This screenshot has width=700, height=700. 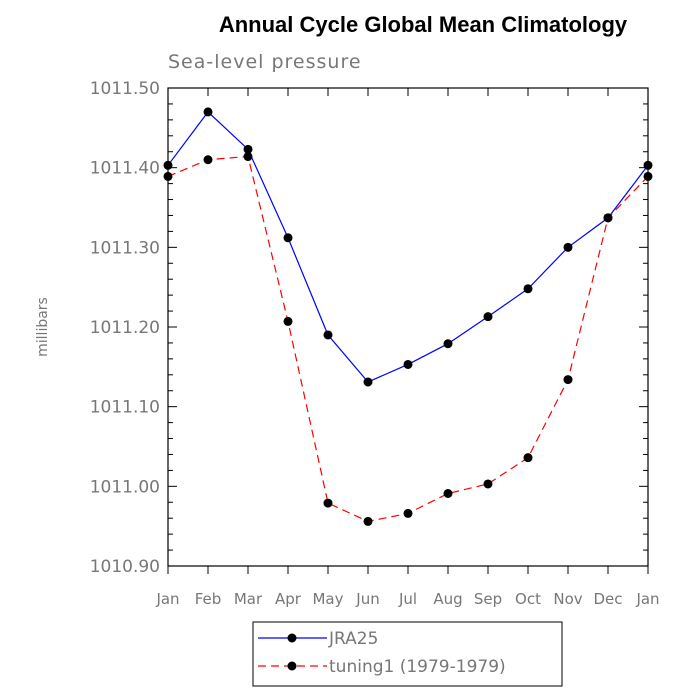 What do you see at coordinates (125, 408) in the screenshot?
I see `y-tick-label: 1011.10` at bounding box center [125, 408].